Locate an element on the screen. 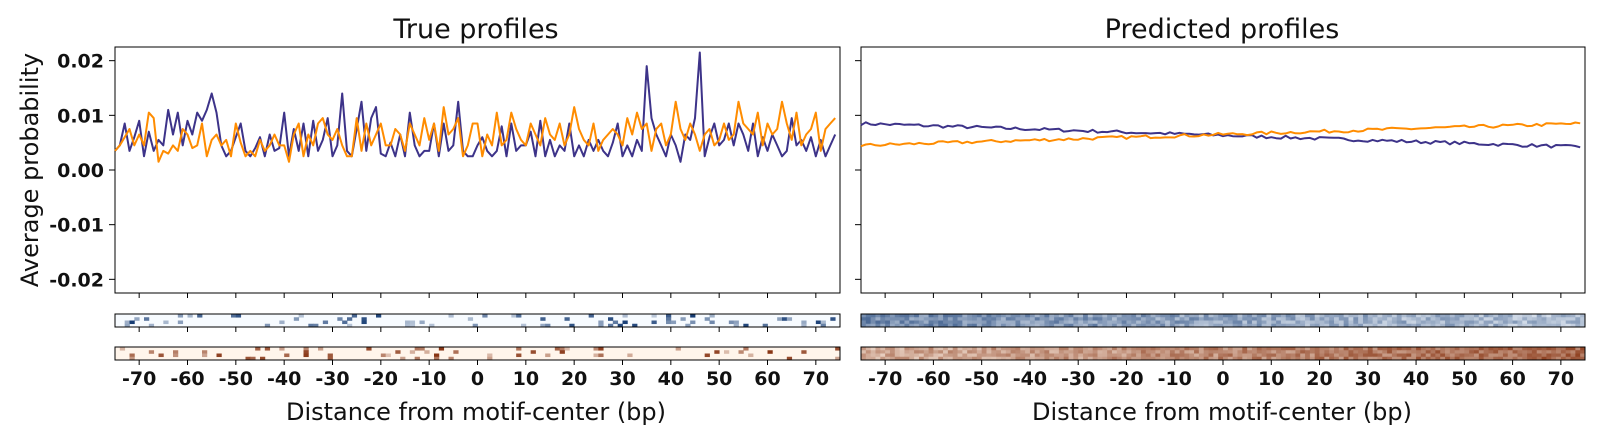 This screenshot has width=1600, height=441. x-tick-label: 10 is located at coordinates (526, 379).